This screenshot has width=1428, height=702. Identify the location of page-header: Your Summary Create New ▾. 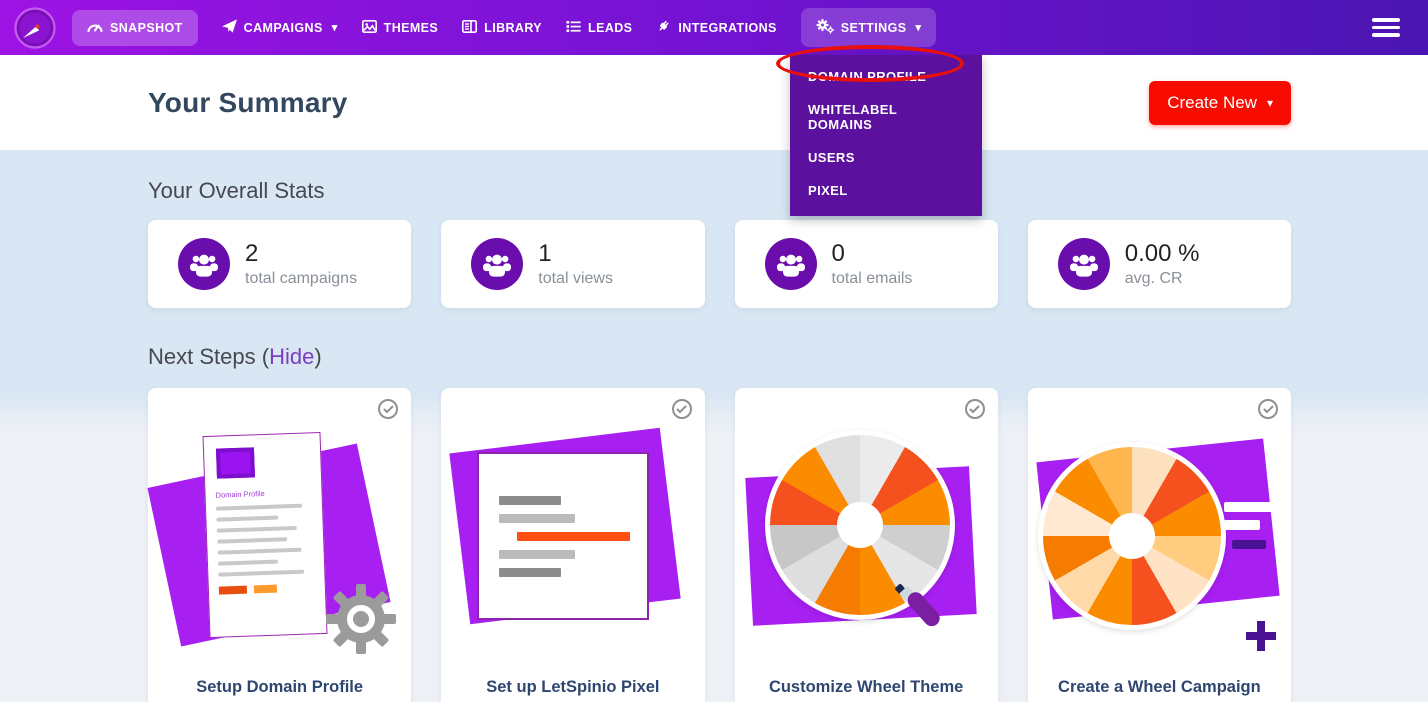
(714, 102).